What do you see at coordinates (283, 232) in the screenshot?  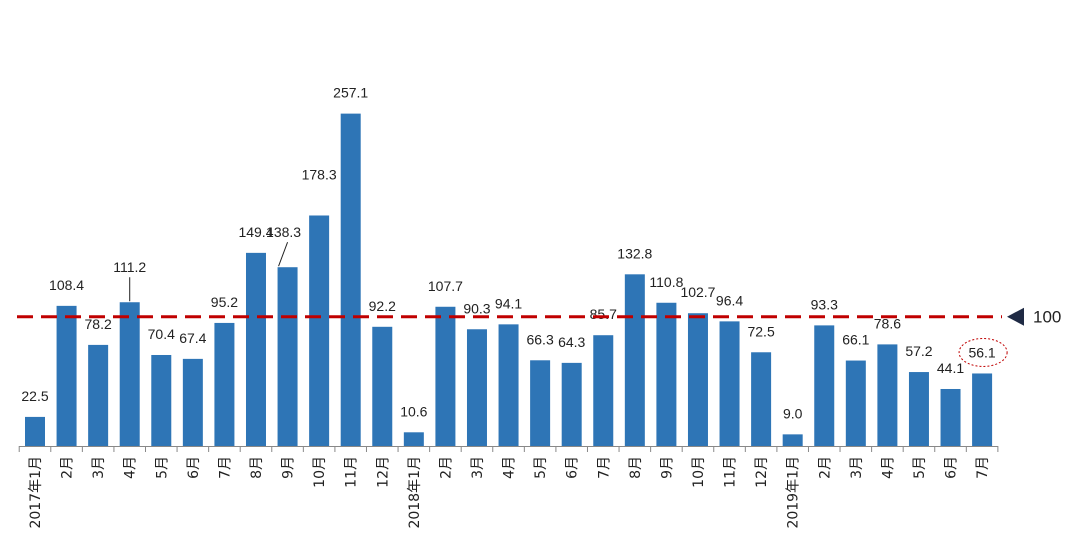 I see `data-label: 138.3` at bounding box center [283, 232].